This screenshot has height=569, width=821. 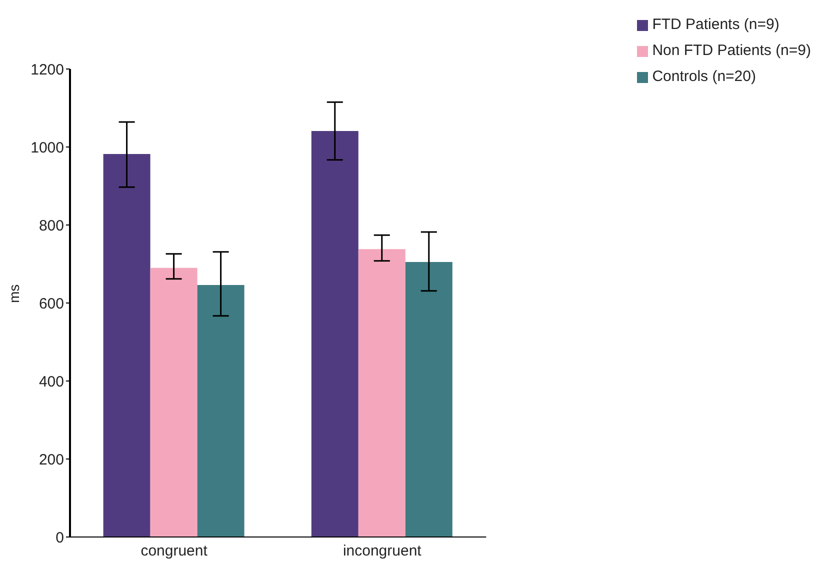 What do you see at coordinates (51, 303) in the screenshot?
I see `y-tick-label: 600` at bounding box center [51, 303].